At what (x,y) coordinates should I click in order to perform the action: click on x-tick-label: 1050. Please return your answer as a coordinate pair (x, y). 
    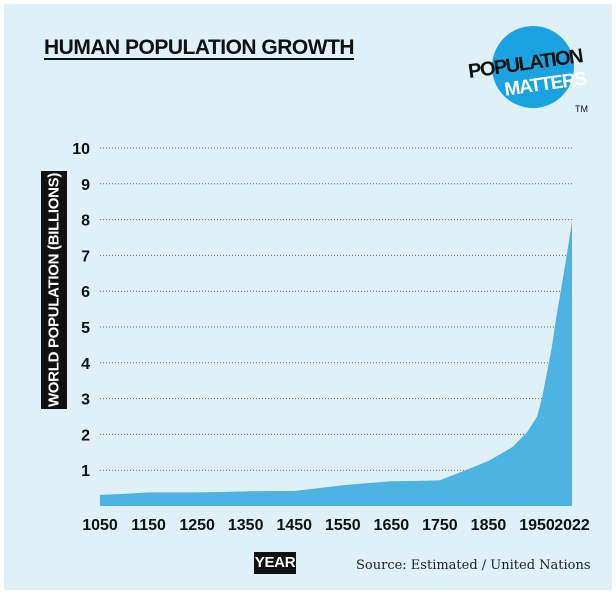
    Looking at the image, I should click on (100, 525).